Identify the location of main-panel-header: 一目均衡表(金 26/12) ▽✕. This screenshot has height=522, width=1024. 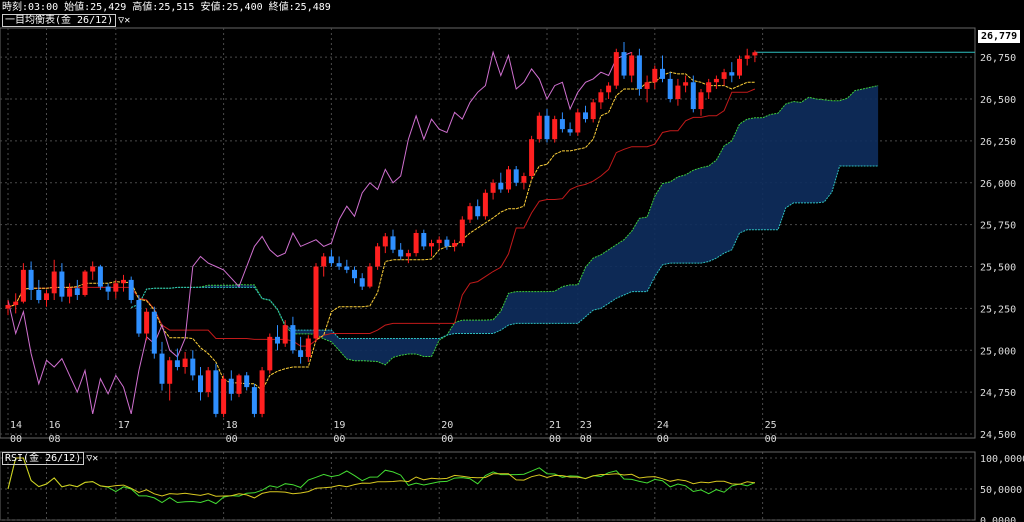
(66, 20).